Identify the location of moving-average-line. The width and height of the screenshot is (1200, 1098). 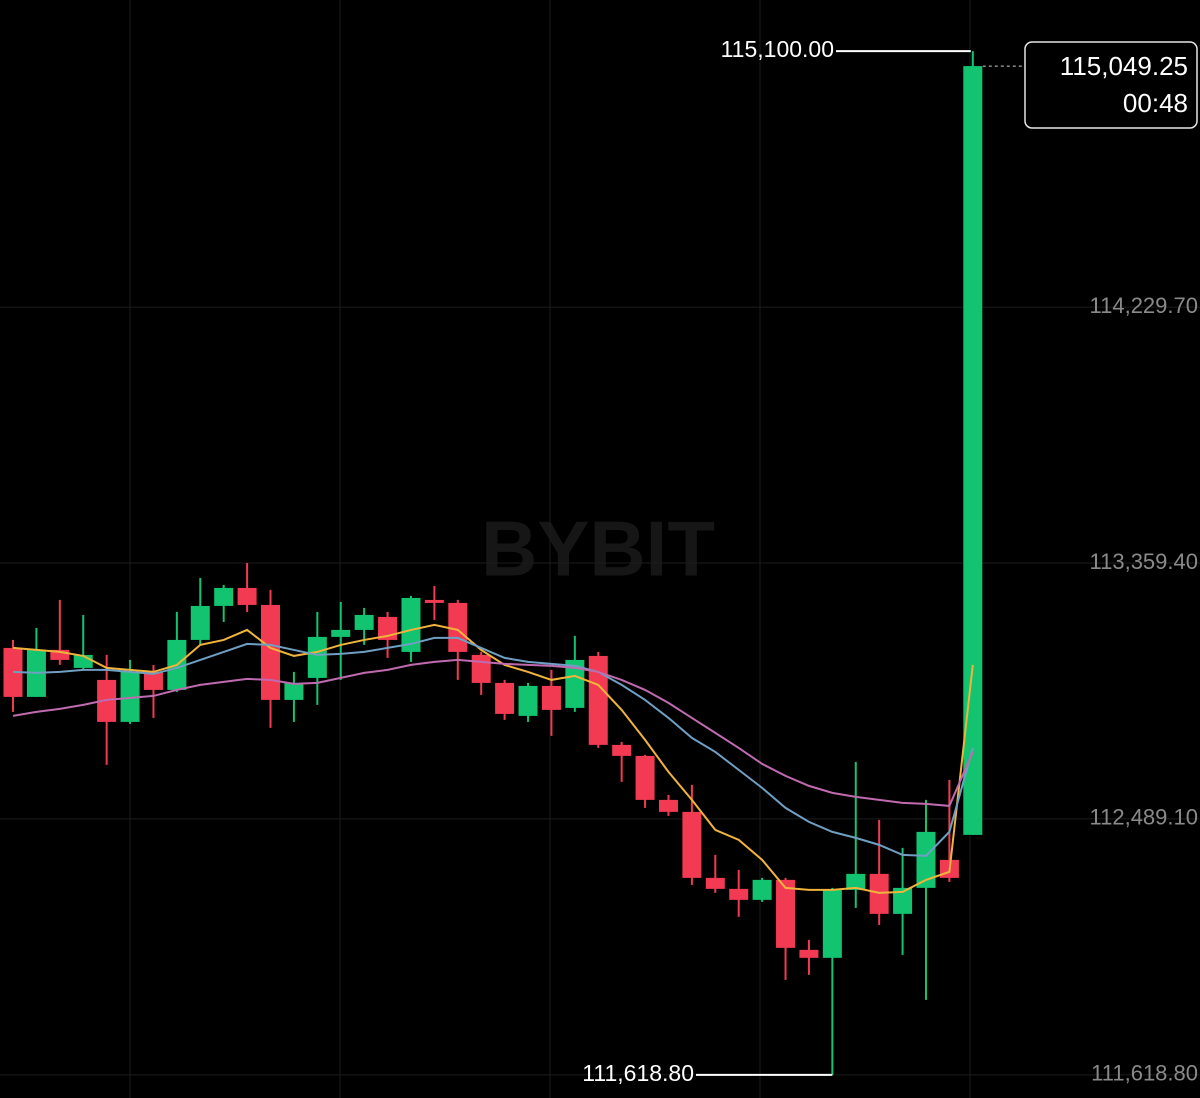
(493, 732).